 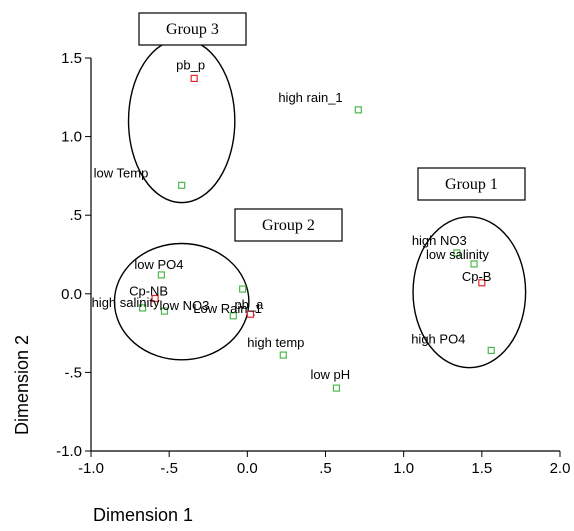 What do you see at coordinates (481, 468) in the screenshot?
I see `x-tick-label: 1.5` at bounding box center [481, 468].